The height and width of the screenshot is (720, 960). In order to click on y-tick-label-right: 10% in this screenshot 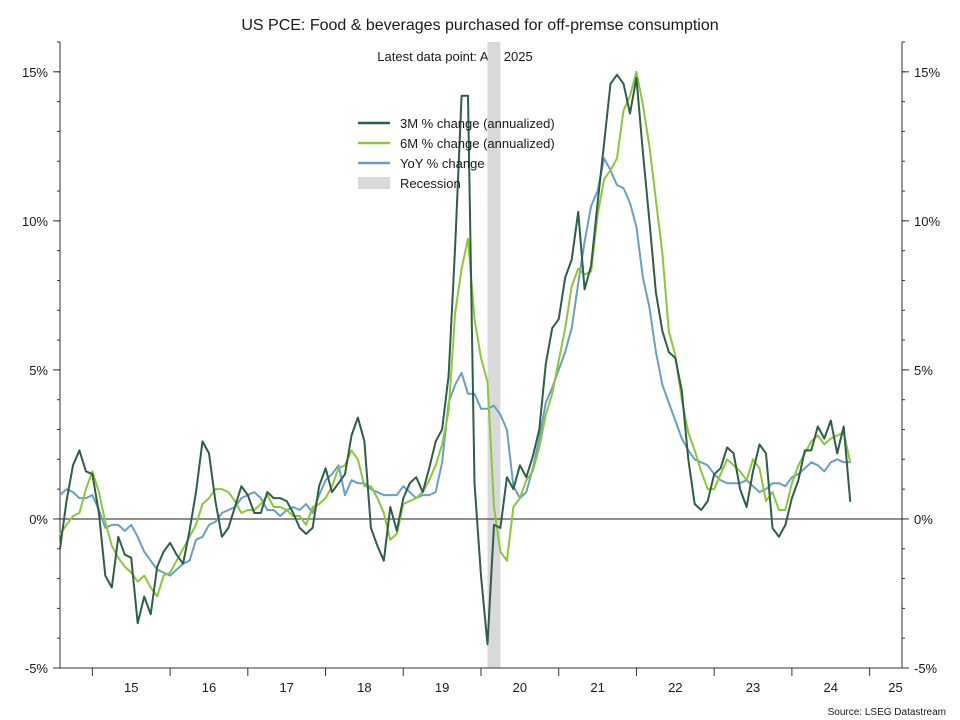, I will do `click(927, 221)`.